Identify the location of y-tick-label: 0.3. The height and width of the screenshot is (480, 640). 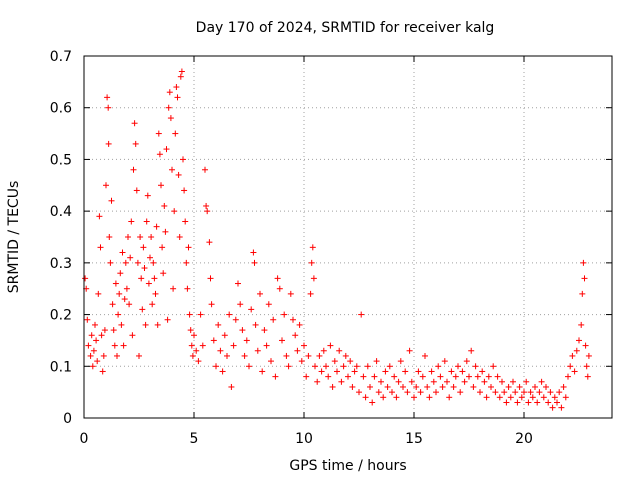
(61, 264).